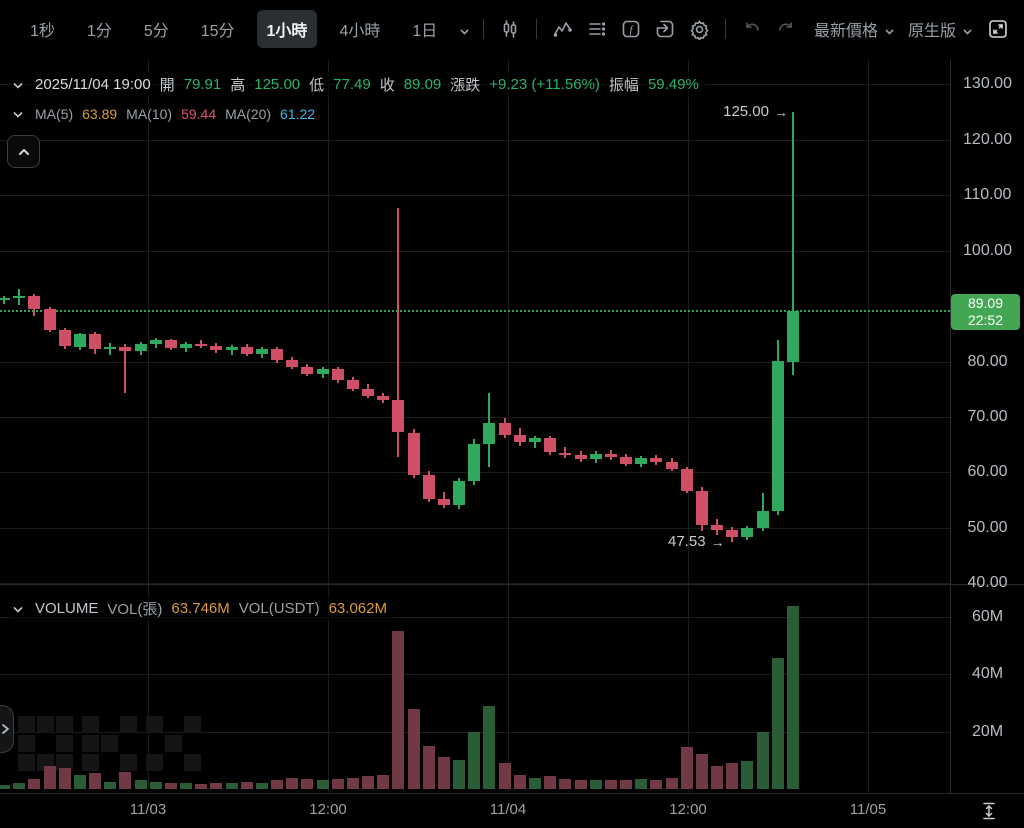  Describe the element at coordinates (135, 609) in the screenshot. I see `vol-contracts-label: VOL(張)` at that location.